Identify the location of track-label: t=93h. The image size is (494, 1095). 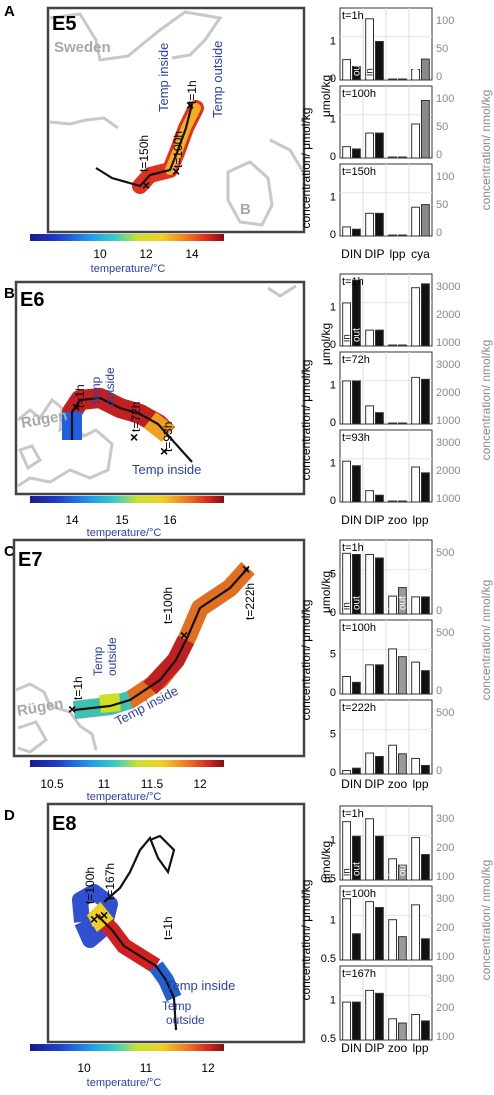
(168, 437).